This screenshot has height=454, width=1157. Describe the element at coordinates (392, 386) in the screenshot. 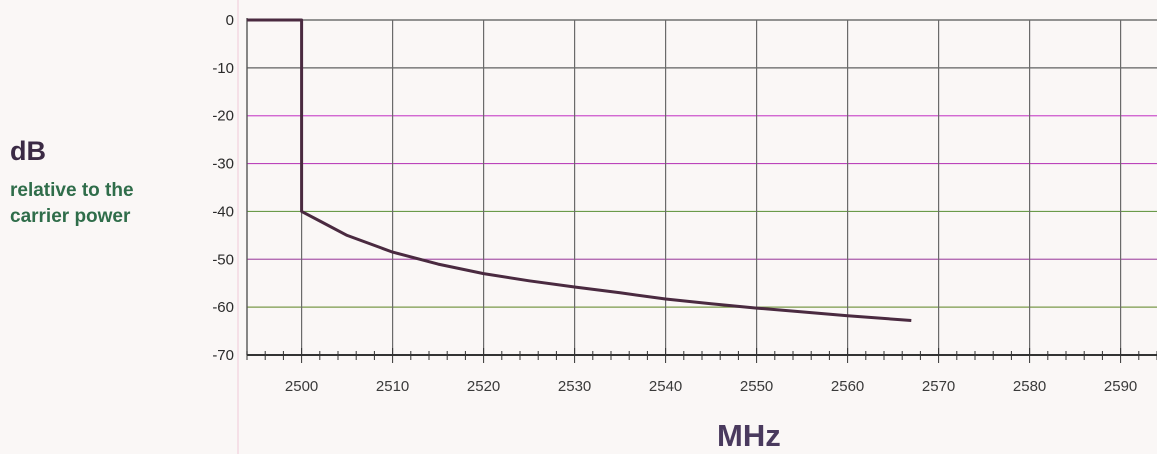

I see `x-tick-label: 2510` at that location.